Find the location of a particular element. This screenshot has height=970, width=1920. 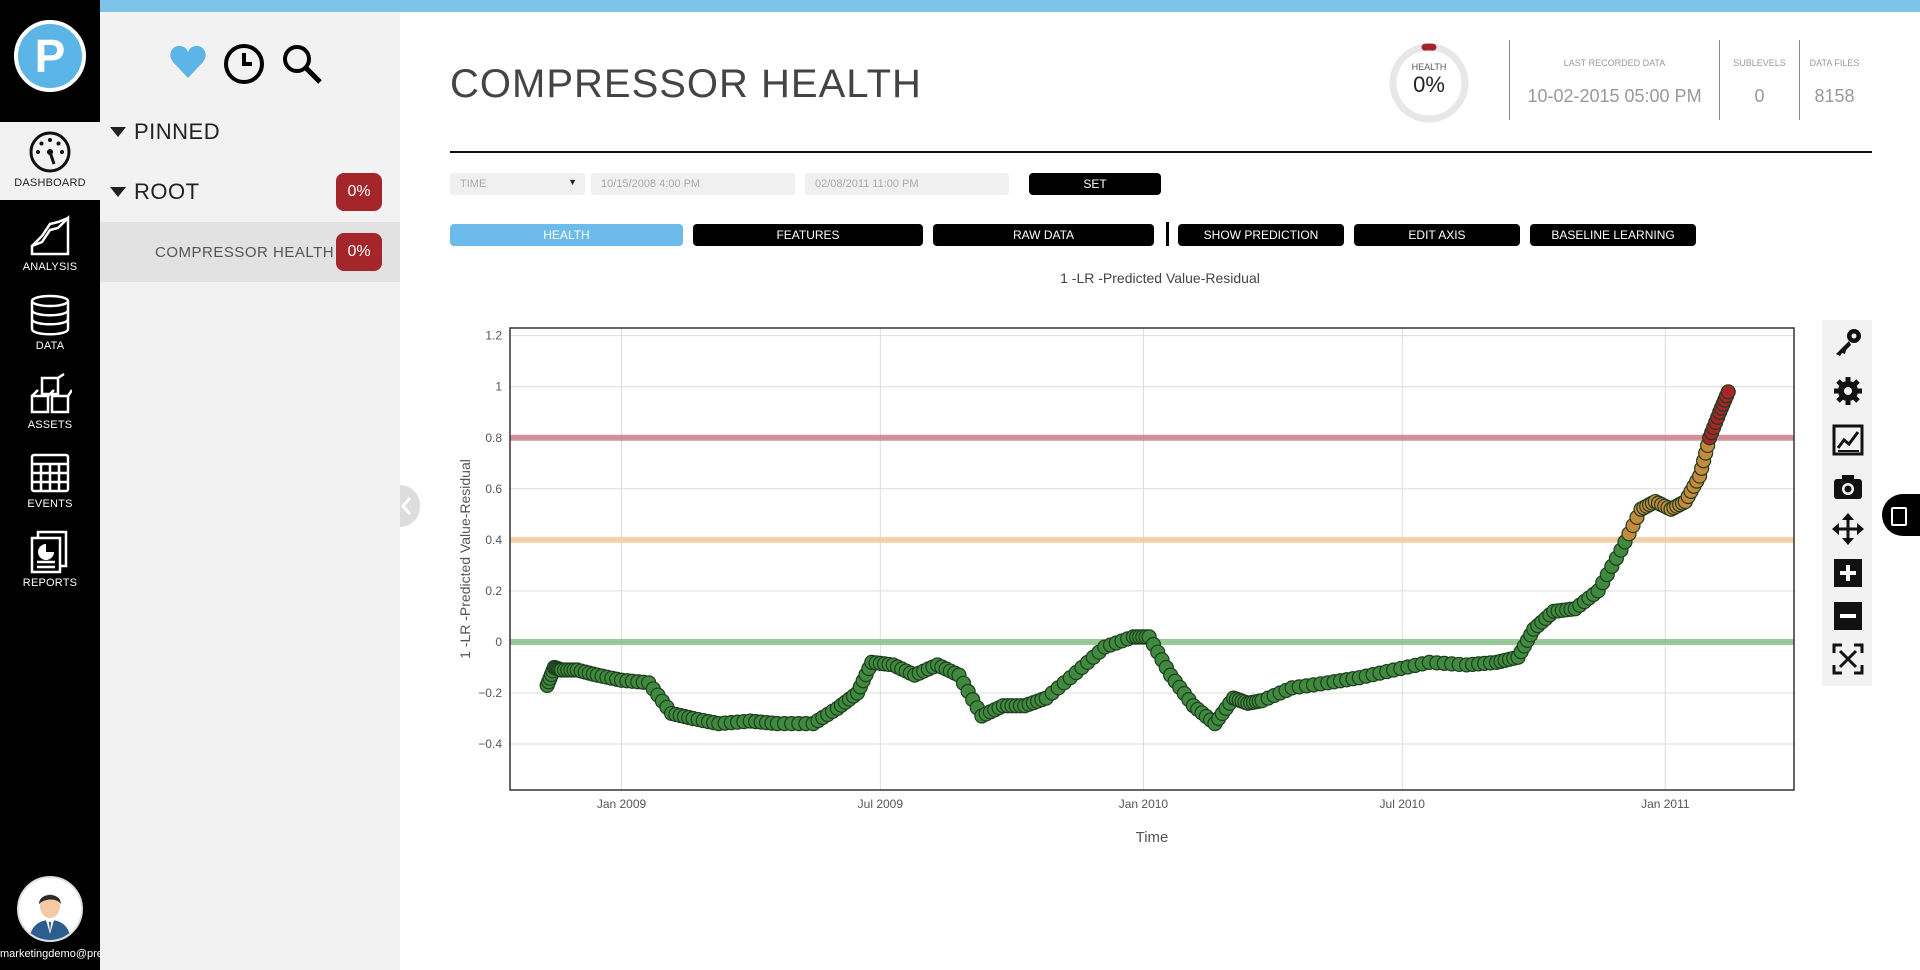

x-tick-label: Jan 2010 is located at coordinates (1144, 804).